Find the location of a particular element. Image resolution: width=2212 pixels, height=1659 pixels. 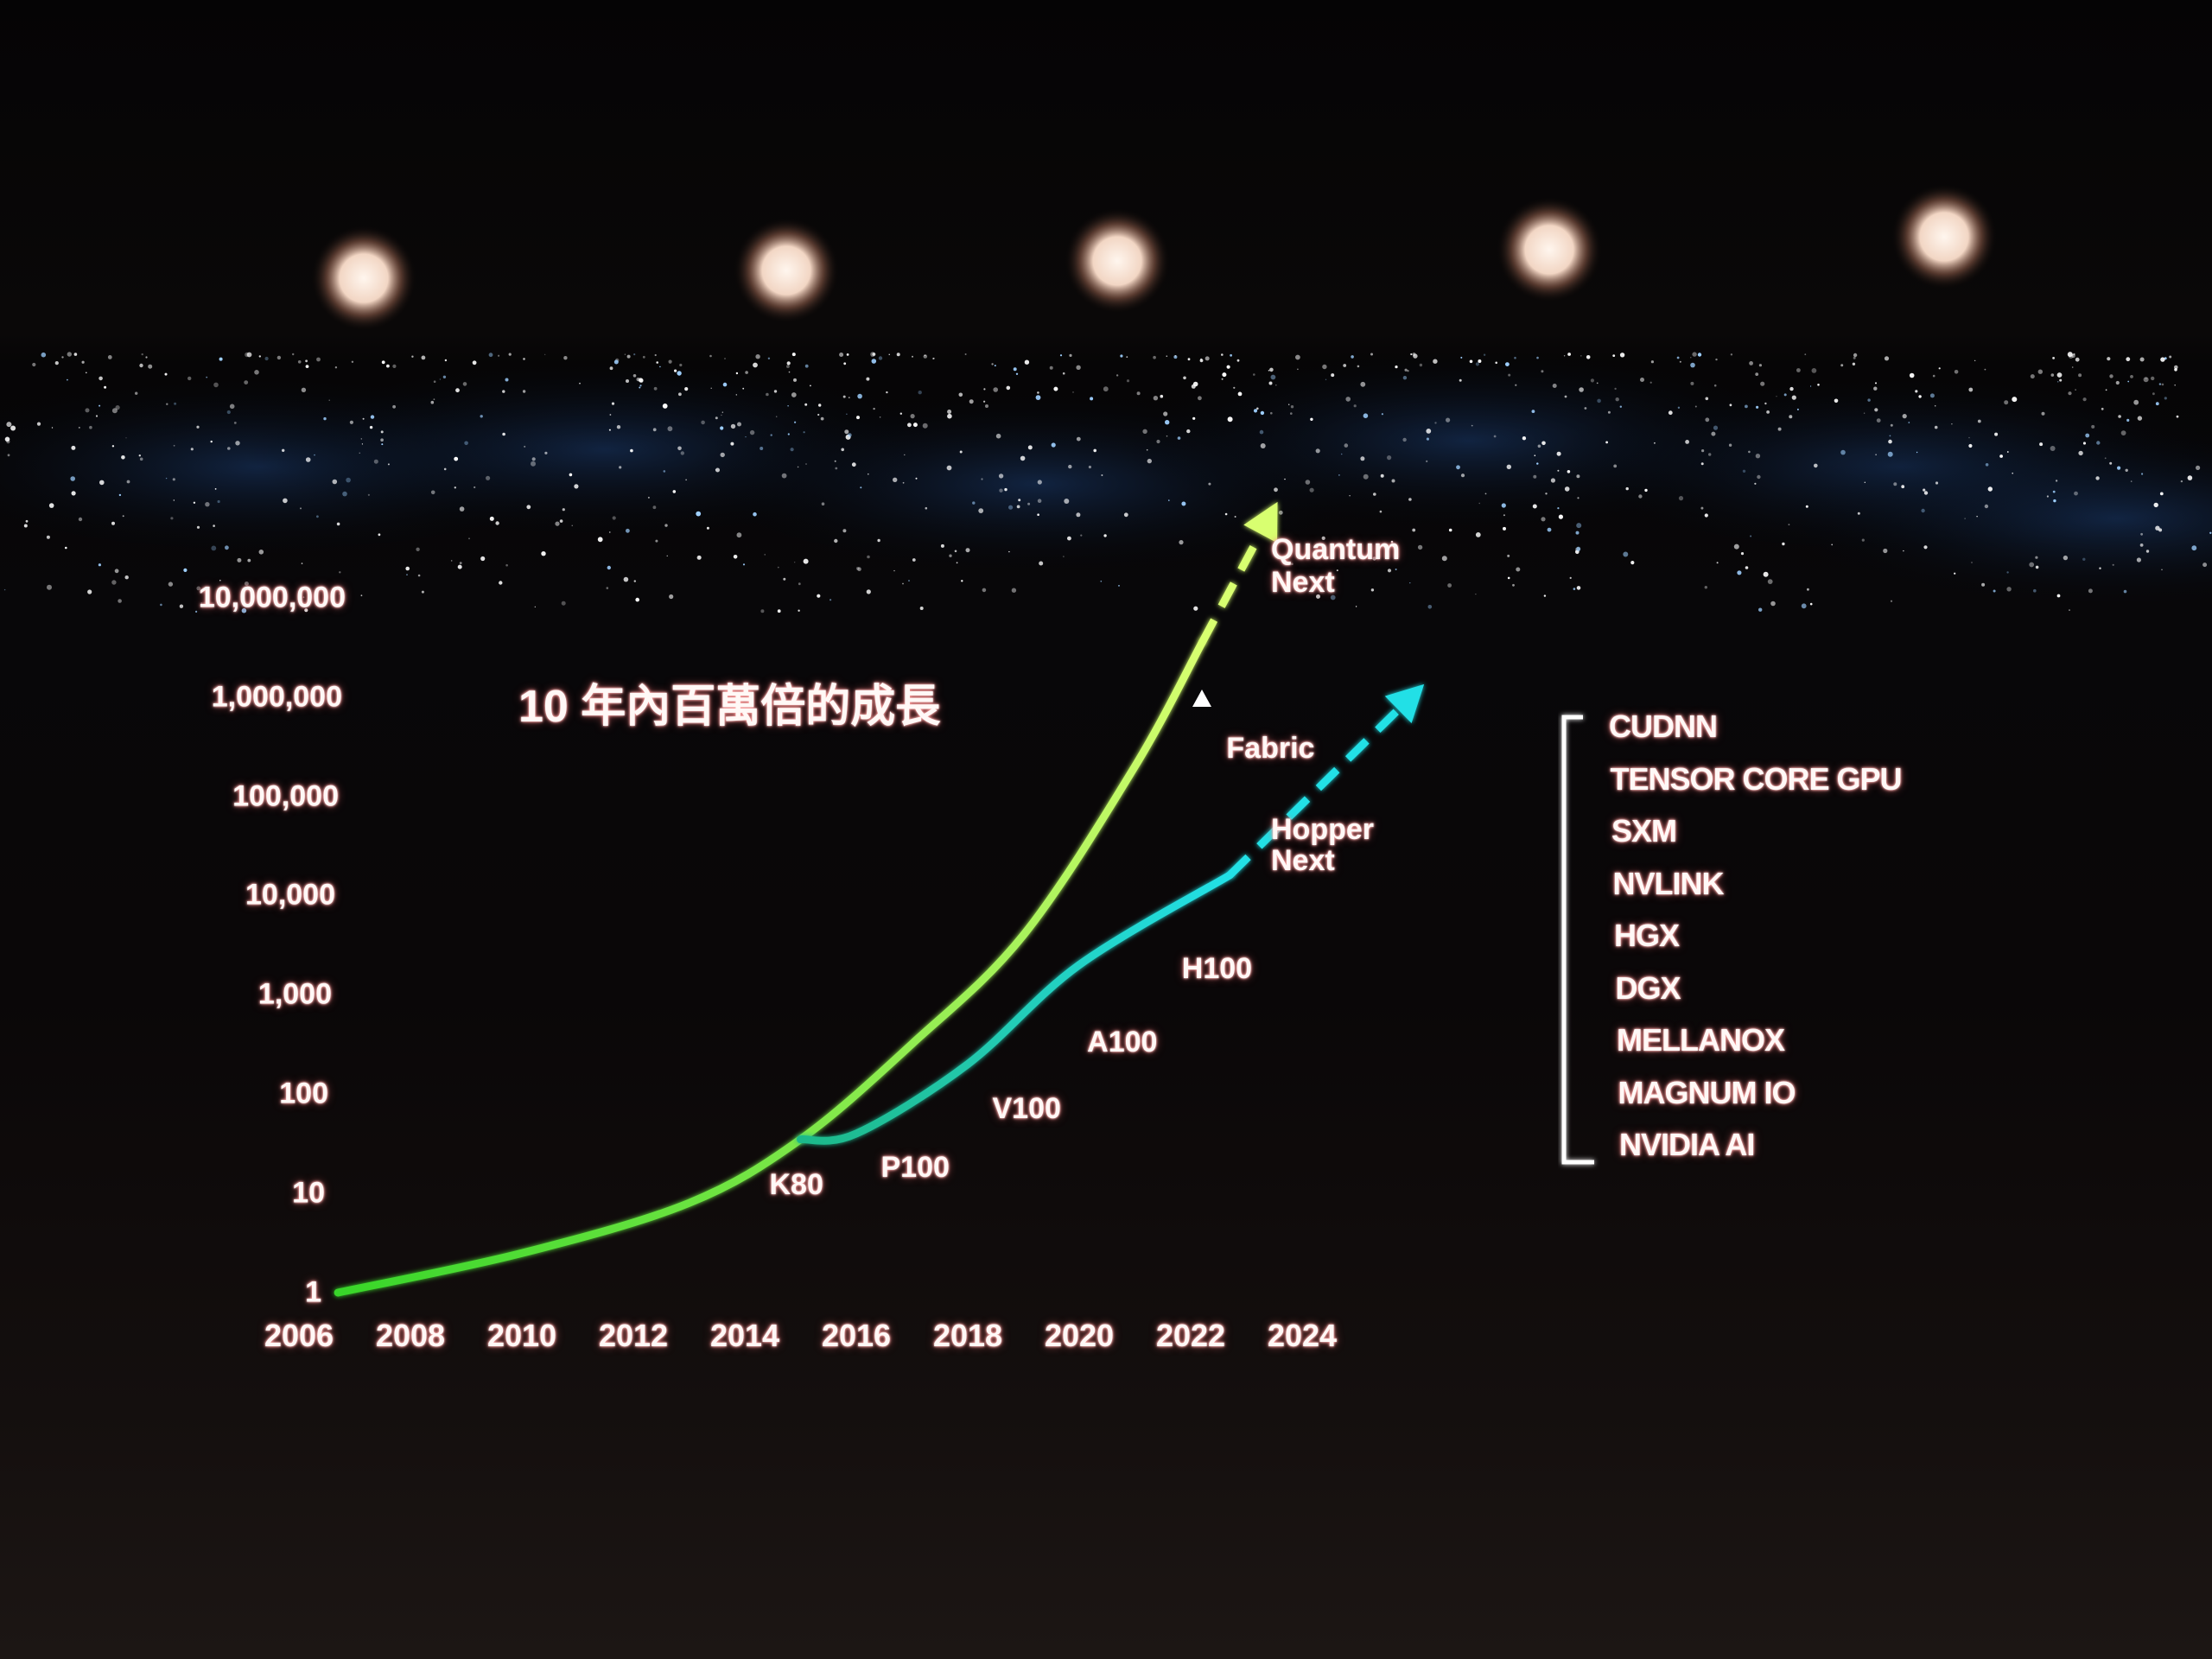

x-tick-label: 2012 is located at coordinates (633, 1335).